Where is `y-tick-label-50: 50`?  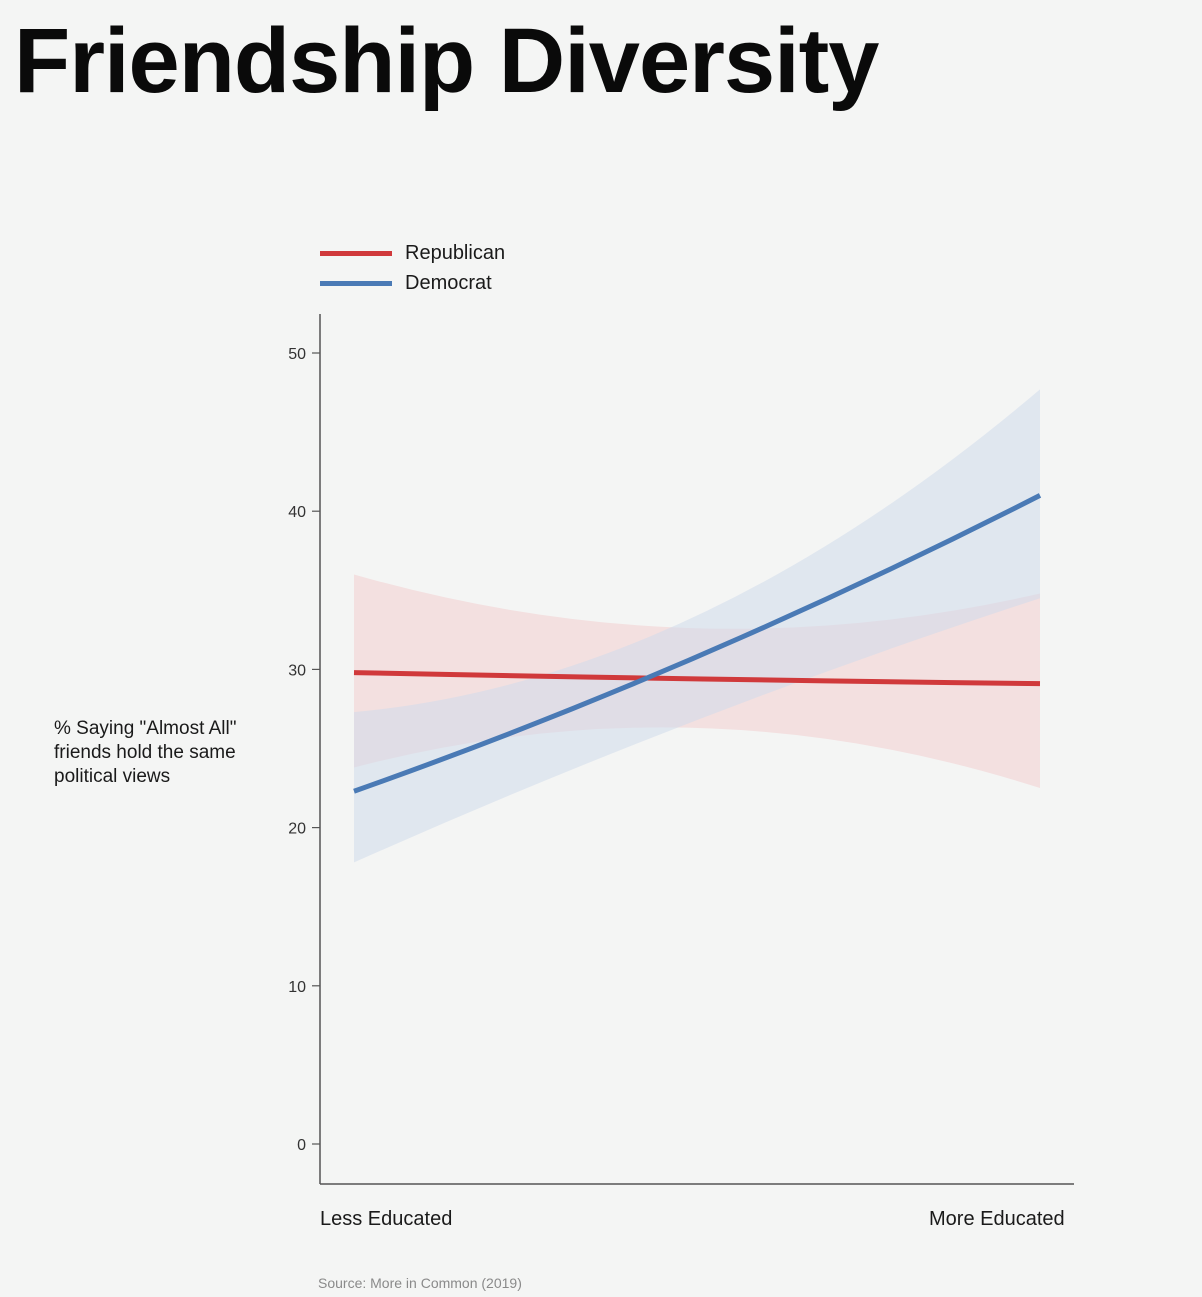
y-tick-label-50: 50 is located at coordinates (297, 354).